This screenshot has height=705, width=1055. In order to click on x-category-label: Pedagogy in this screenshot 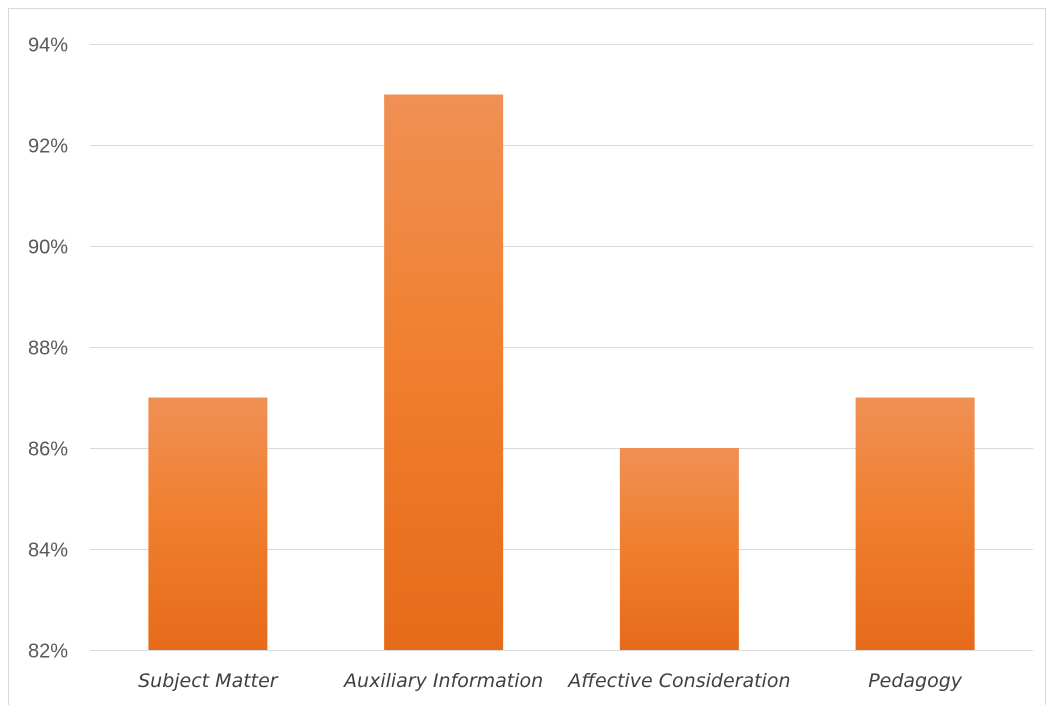, I will do `click(915, 681)`.